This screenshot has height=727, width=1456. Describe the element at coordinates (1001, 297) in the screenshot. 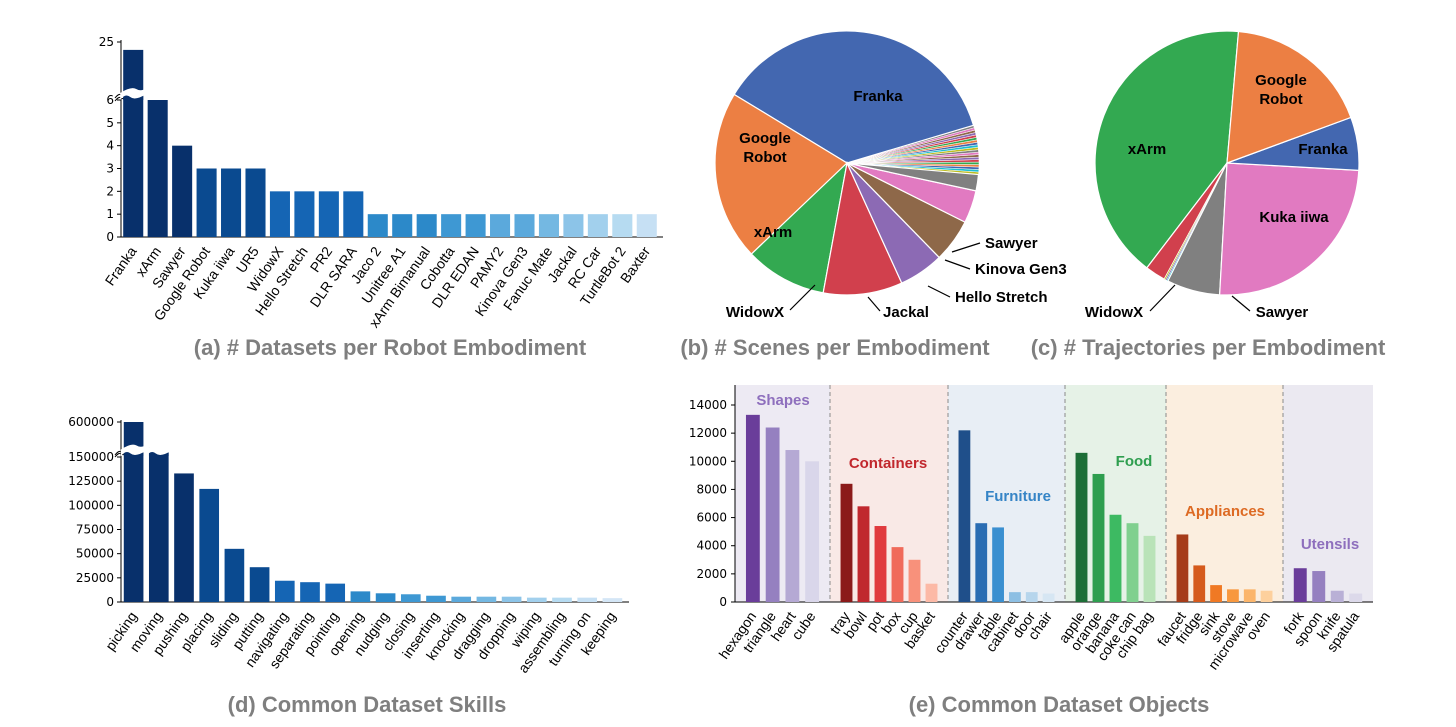

I see `pie-label-hello-stretch: Hello Stretch` at that location.